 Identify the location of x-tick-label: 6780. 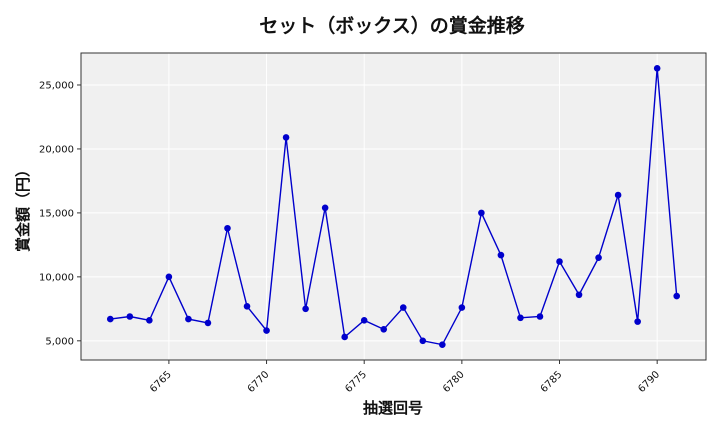
(454, 382).